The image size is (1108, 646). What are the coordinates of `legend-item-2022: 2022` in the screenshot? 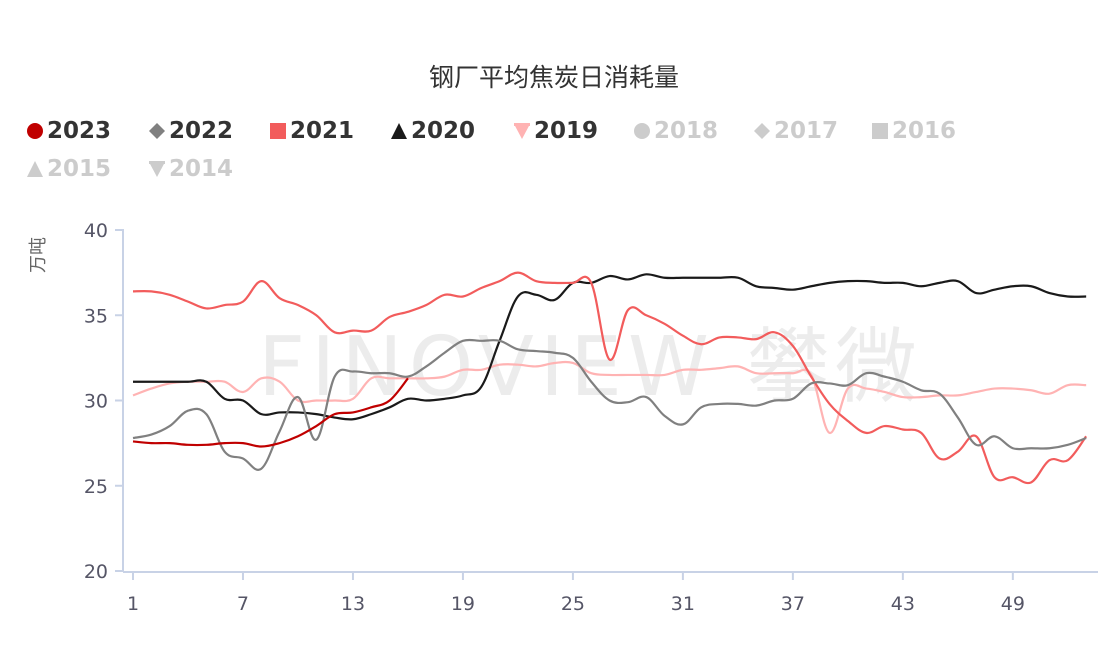 It's located at (190, 131).